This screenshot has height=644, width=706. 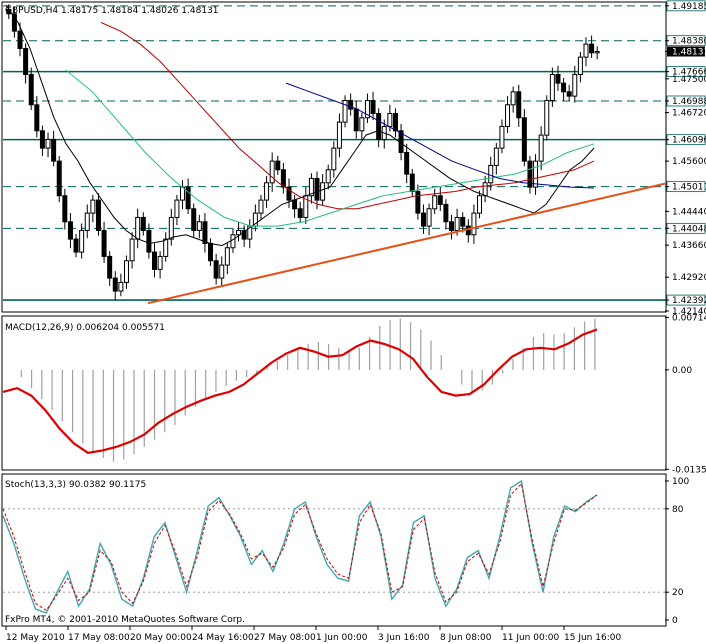 I want to click on y-tick-label-12: 1.43660, so click(x=689, y=246).